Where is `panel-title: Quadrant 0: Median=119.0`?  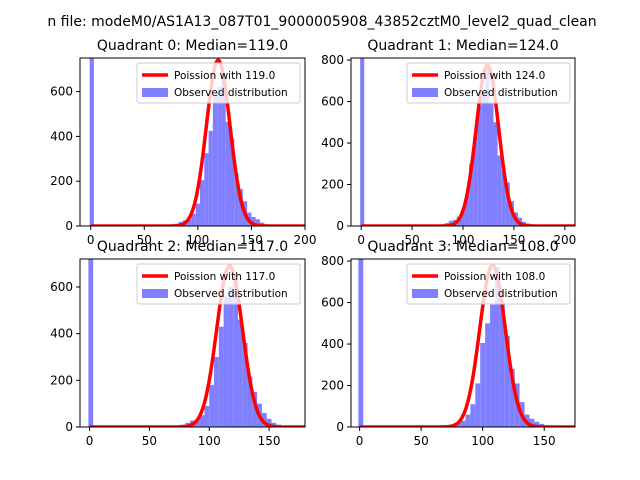 panel-title: Quadrant 0: Median=119.0 is located at coordinates (192, 46).